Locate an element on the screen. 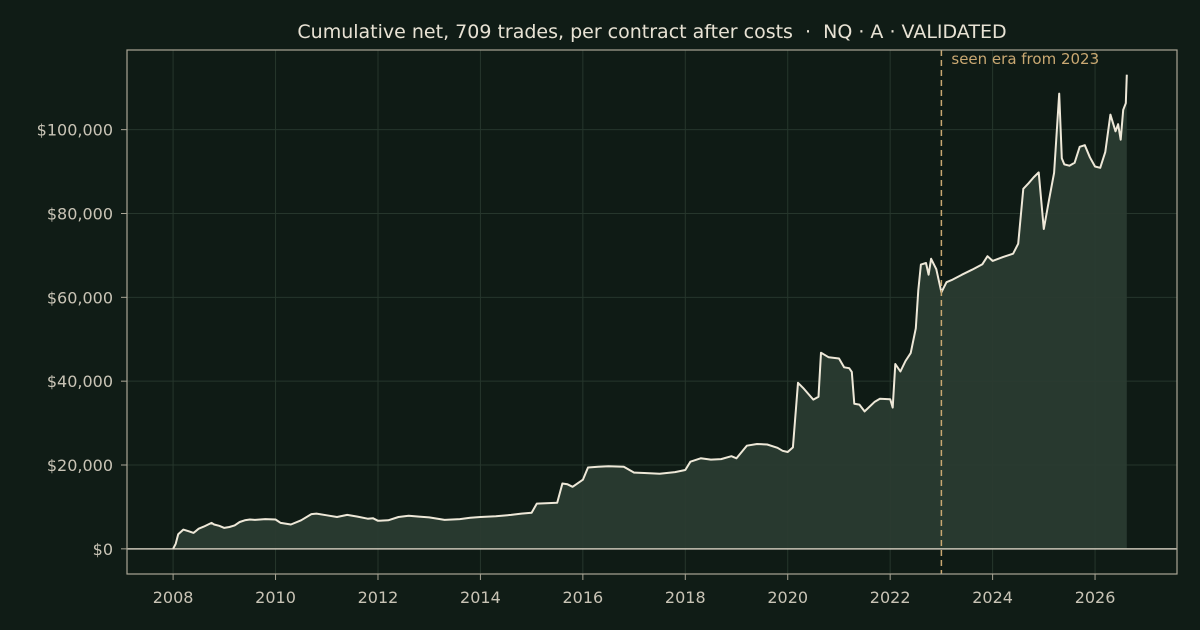  x-tick-label: 2020 is located at coordinates (787, 597).